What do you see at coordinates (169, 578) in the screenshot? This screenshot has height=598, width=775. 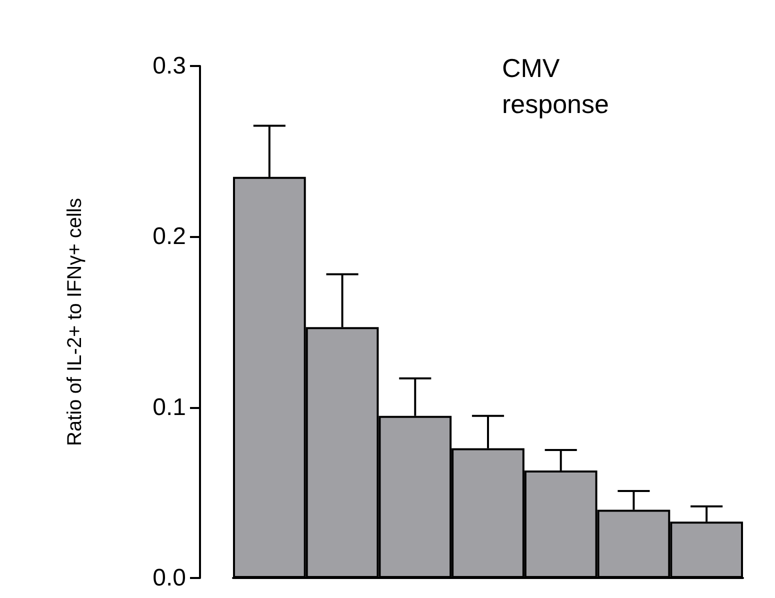 I see `y-tick-label: 0.0` at bounding box center [169, 578].